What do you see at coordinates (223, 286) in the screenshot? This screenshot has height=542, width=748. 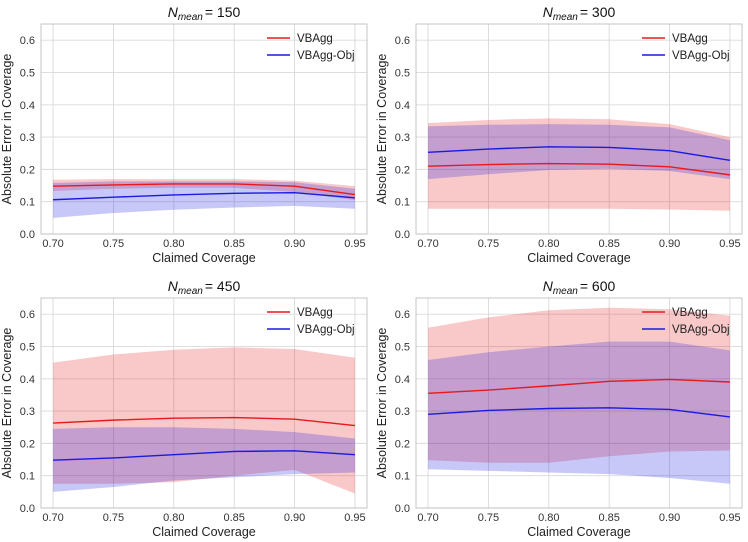 I see `title-value: = 450` at bounding box center [223, 286].